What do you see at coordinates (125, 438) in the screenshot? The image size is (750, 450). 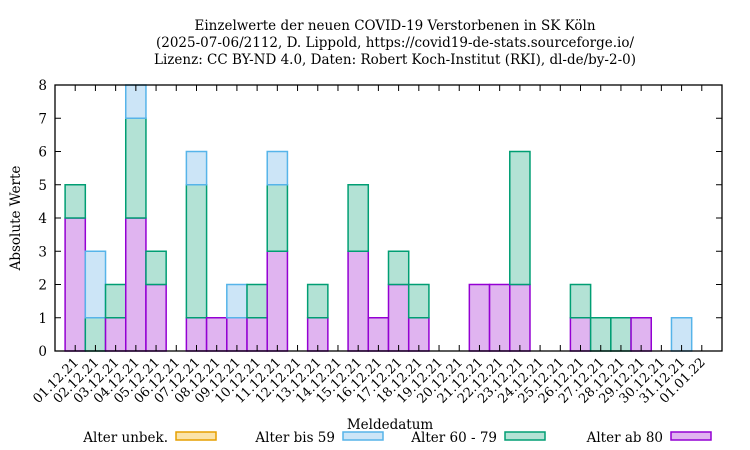 I see `legend-label: Alter unbek.` at bounding box center [125, 438].